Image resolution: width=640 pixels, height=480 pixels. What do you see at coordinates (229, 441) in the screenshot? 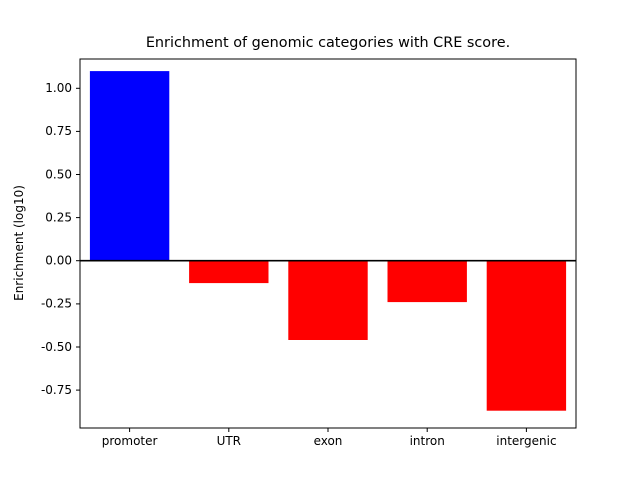
I see `x-tick-label-UTR: UTR` at bounding box center [229, 441].